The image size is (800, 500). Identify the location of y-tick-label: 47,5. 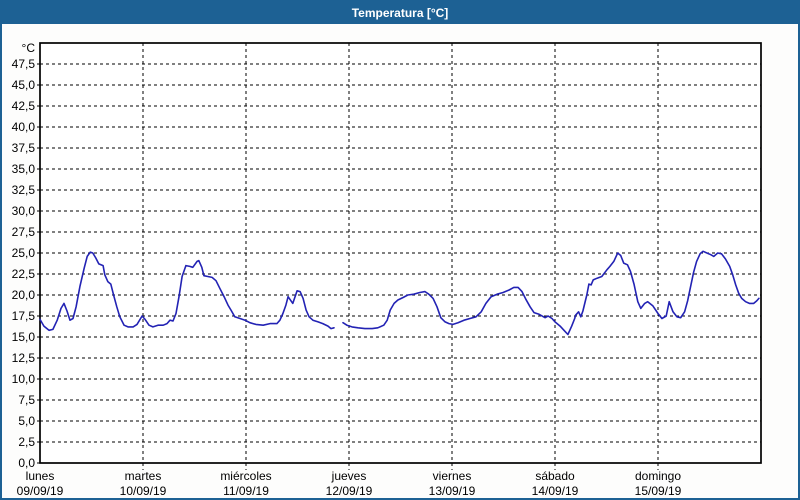
(24, 64).